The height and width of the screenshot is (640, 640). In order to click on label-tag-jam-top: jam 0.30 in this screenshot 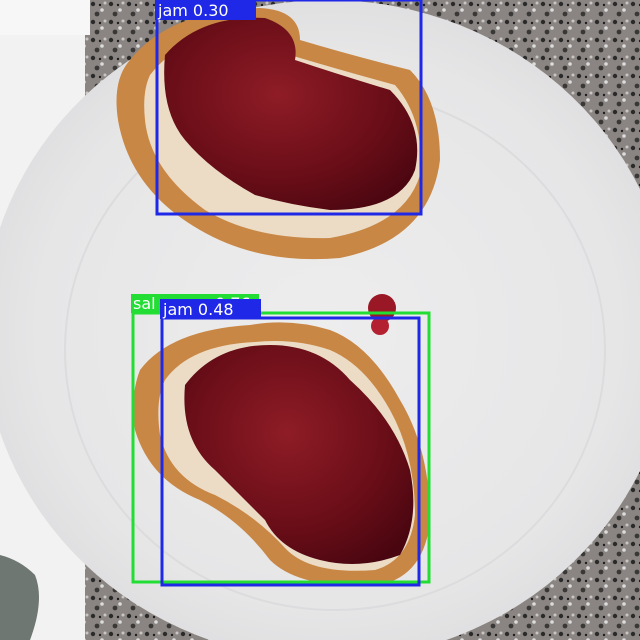, I will do `click(205, 10)`.